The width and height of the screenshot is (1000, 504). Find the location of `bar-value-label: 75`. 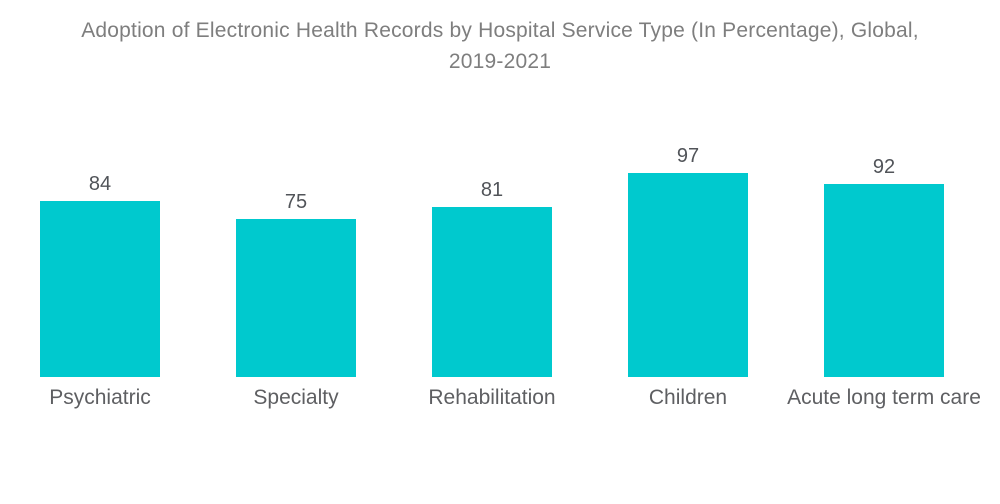

bar-value-label: 75 is located at coordinates (296, 202).